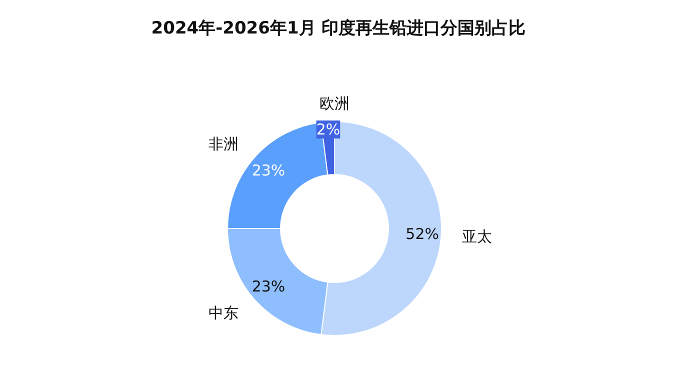  What do you see at coordinates (422, 234) in the screenshot?
I see `data-label: 52%` at bounding box center [422, 234].